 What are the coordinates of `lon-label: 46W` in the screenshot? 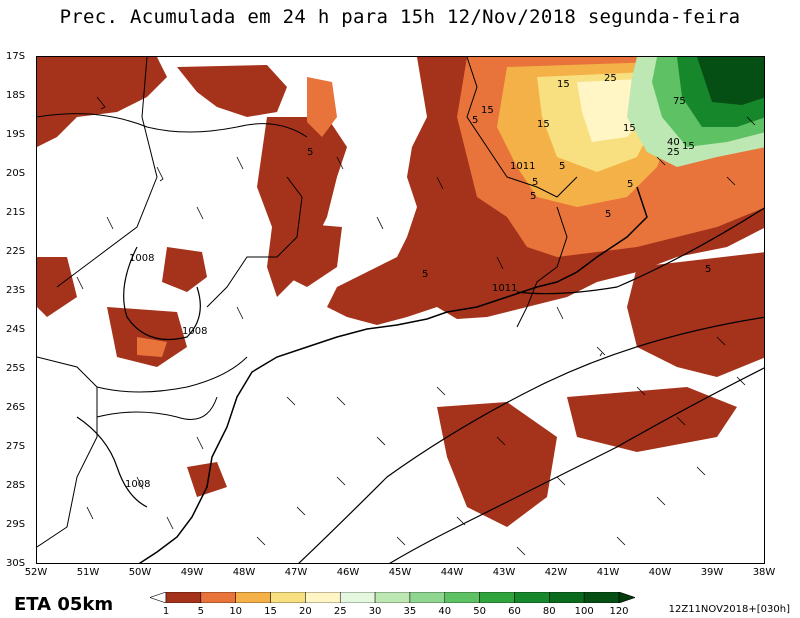 It's located at (348, 572).